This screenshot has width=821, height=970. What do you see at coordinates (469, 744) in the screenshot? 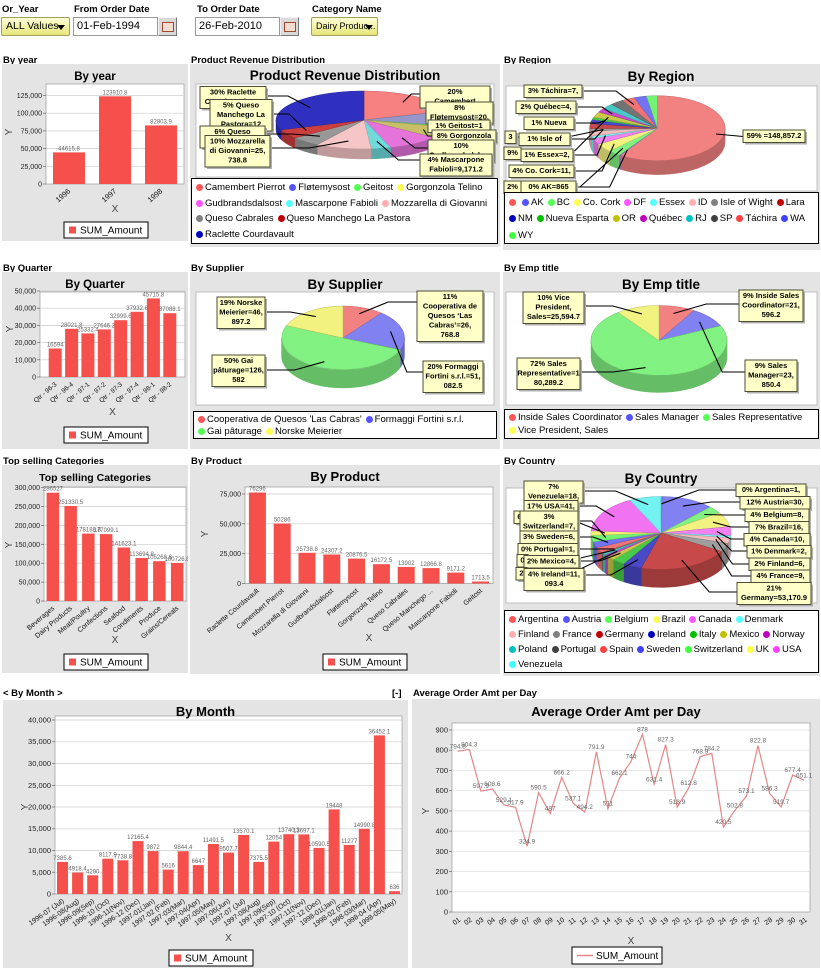
I see `svg-text: 804.3` at bounding box center [469, 744].